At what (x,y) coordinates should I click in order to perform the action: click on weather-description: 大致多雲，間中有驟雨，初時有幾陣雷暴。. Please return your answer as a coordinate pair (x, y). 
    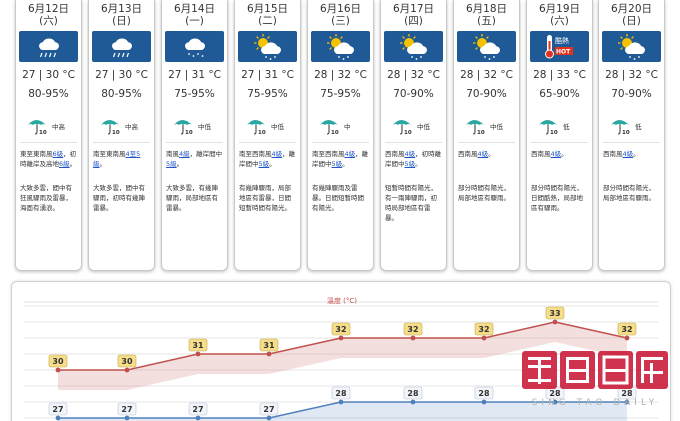
    Looking at the image, I should click on (119, 198).